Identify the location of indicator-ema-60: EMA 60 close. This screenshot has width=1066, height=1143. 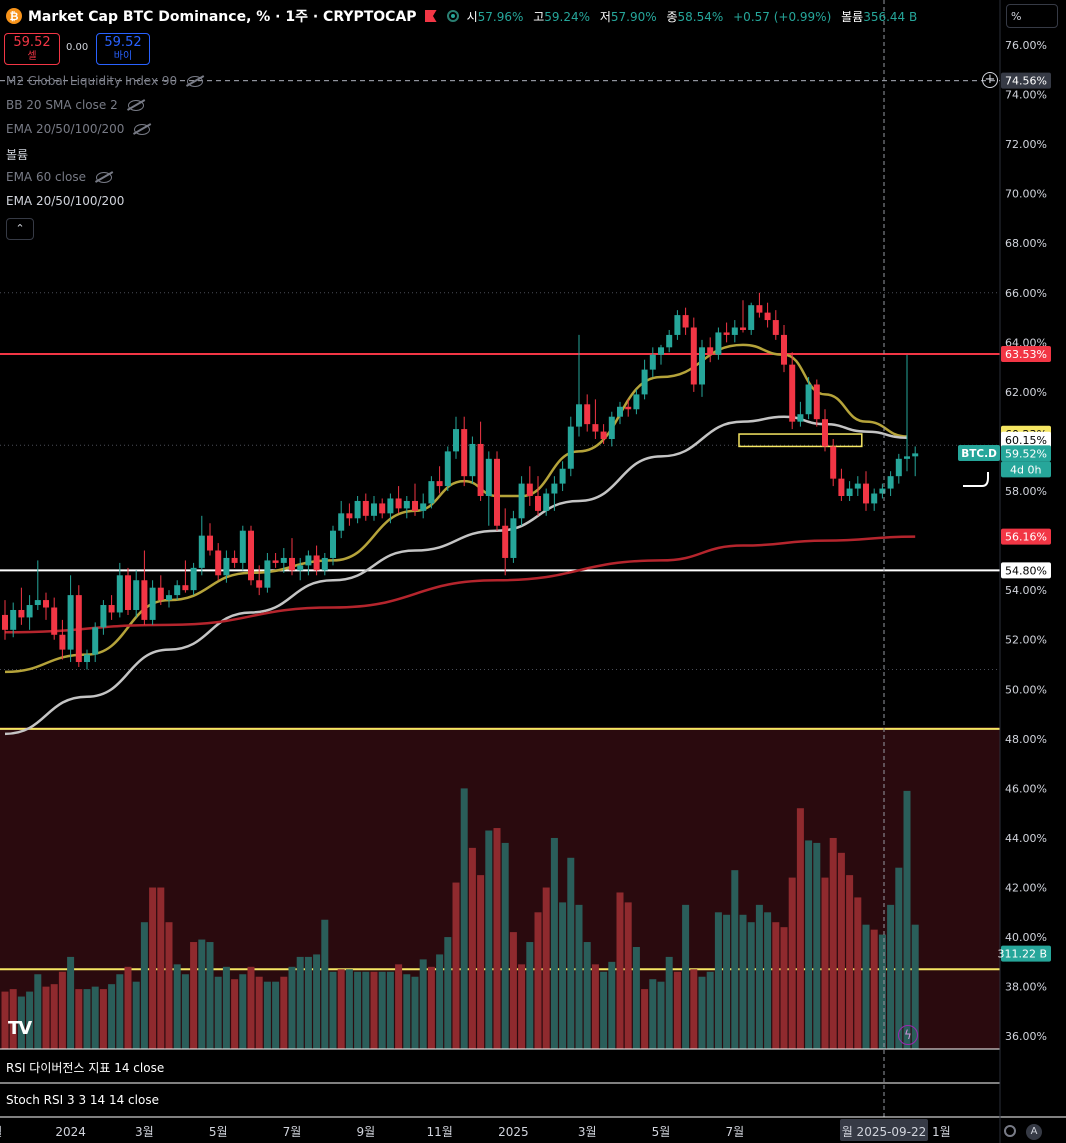
(59, 177).